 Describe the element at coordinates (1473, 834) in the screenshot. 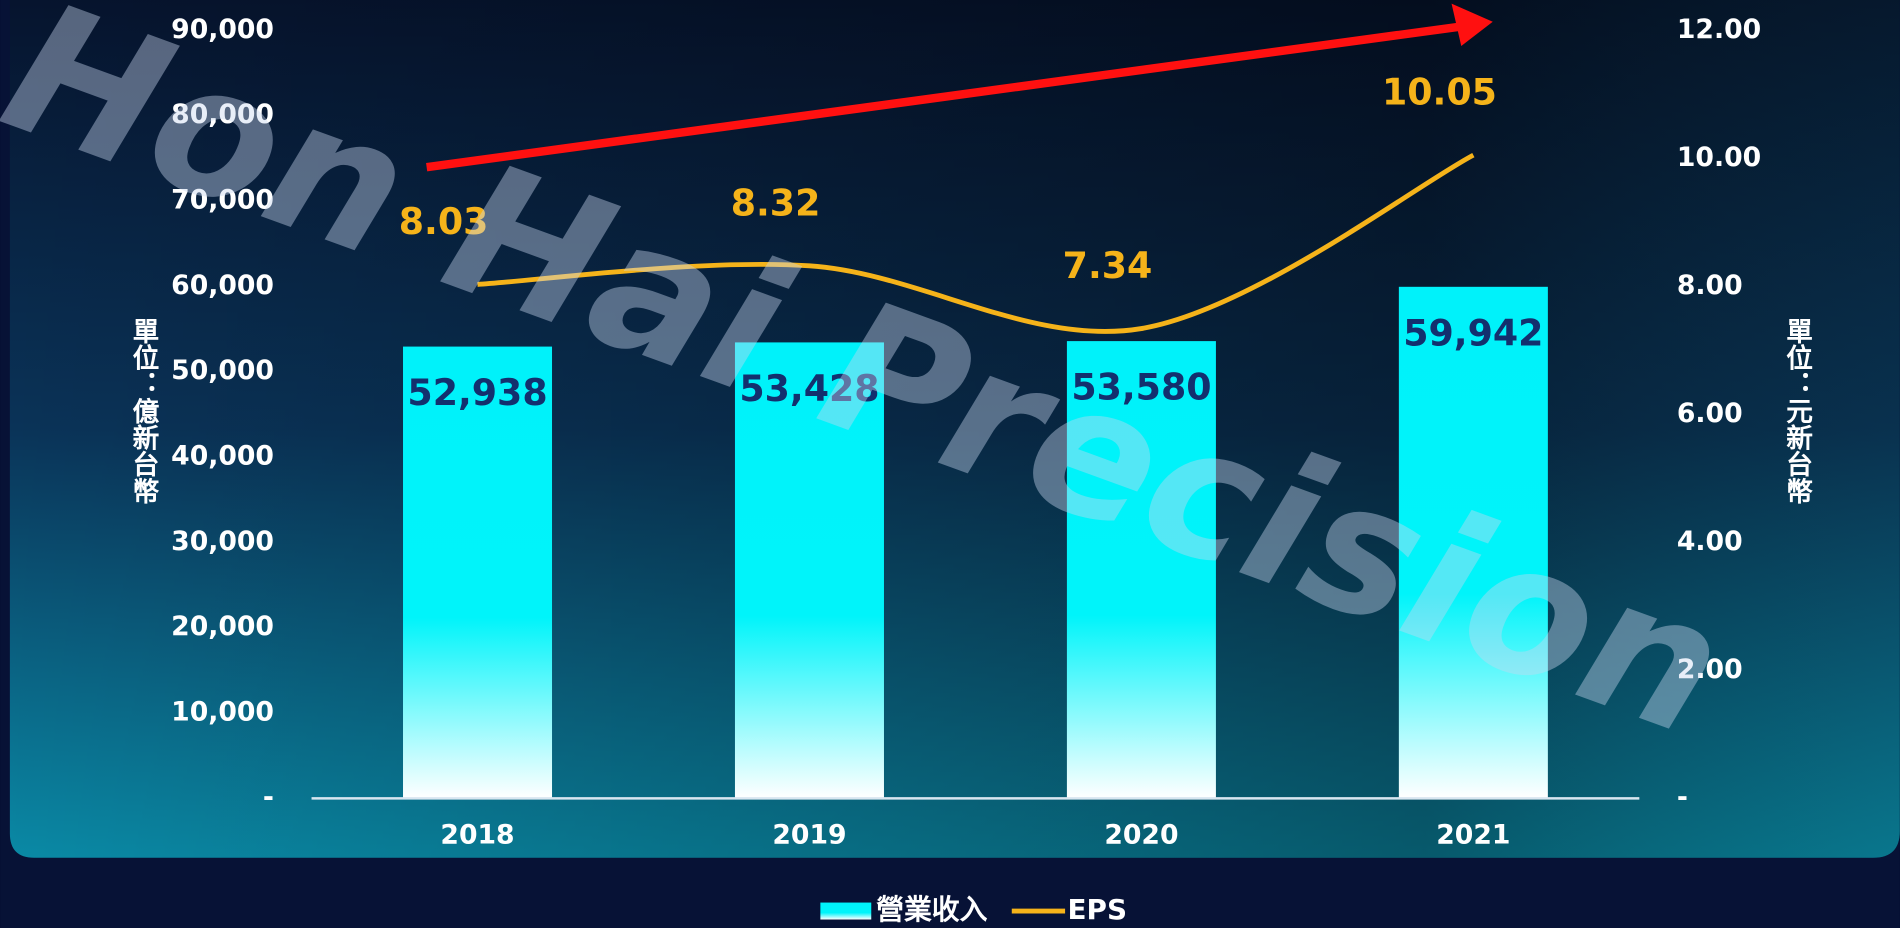

I see `x-tick-label: 2021` at that location.